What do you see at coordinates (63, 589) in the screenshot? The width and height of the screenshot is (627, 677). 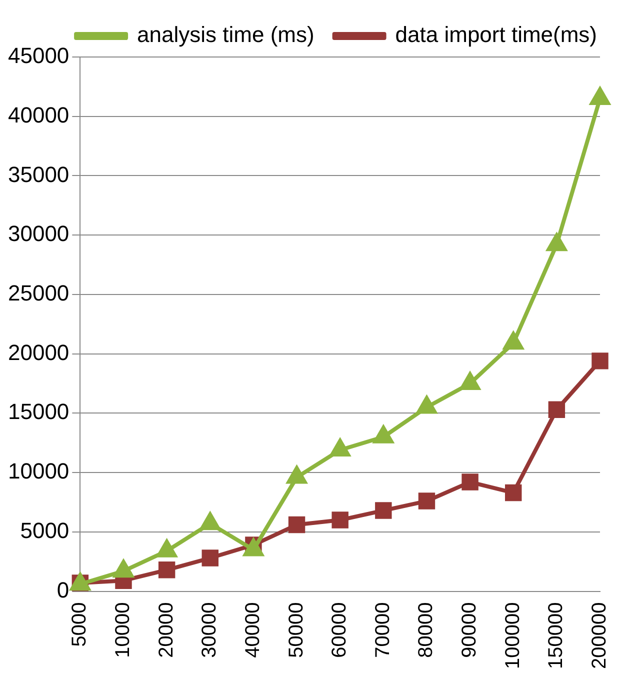 I see `y-tick-label: 0` at bounding box center [63, 589].